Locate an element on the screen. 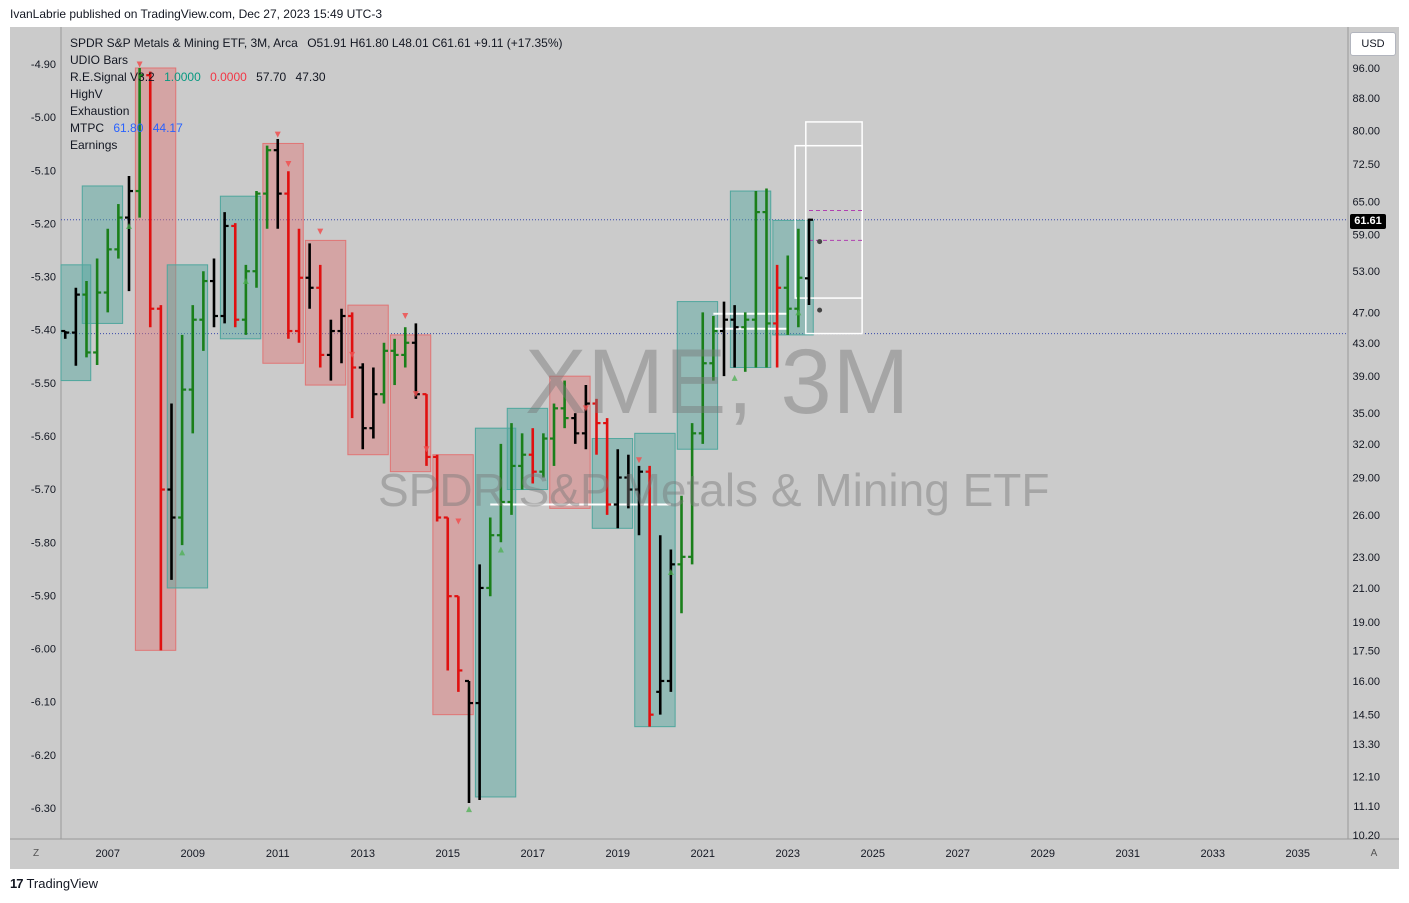  time-axis-tick-label: 2033 is located at coordinates (1213, 854).